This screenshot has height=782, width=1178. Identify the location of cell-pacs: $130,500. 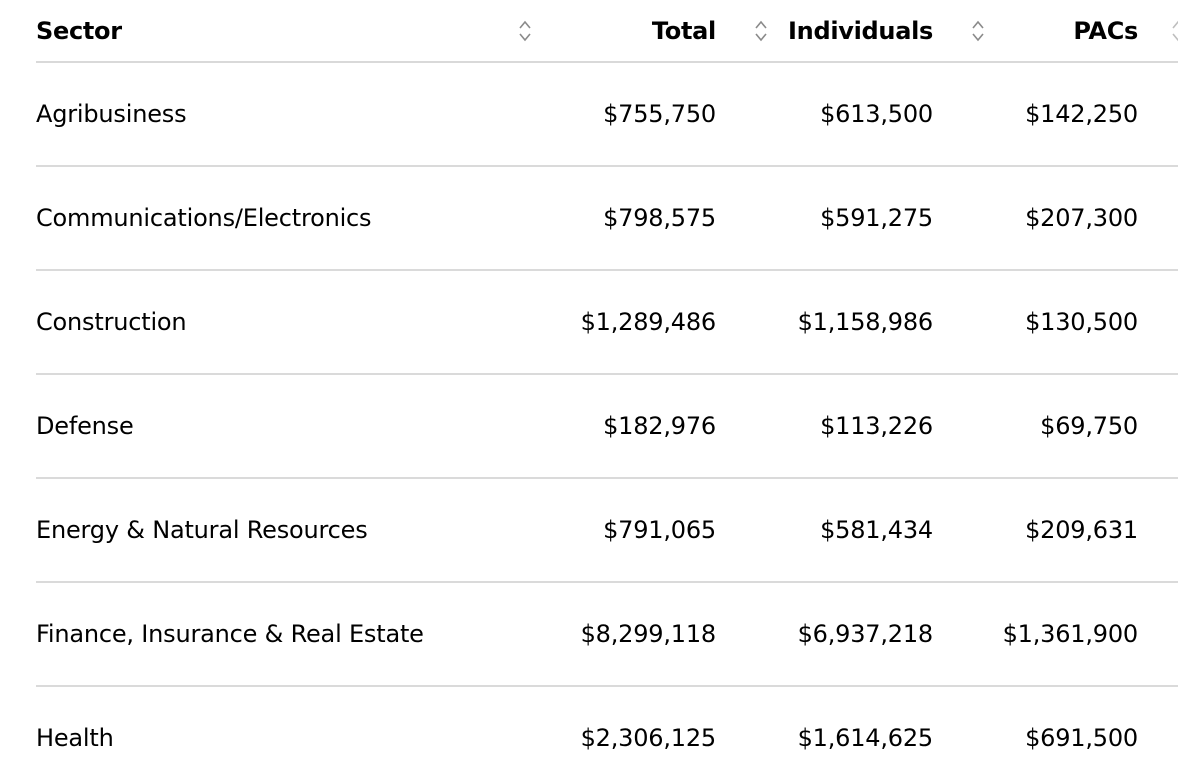
(1035, 322).